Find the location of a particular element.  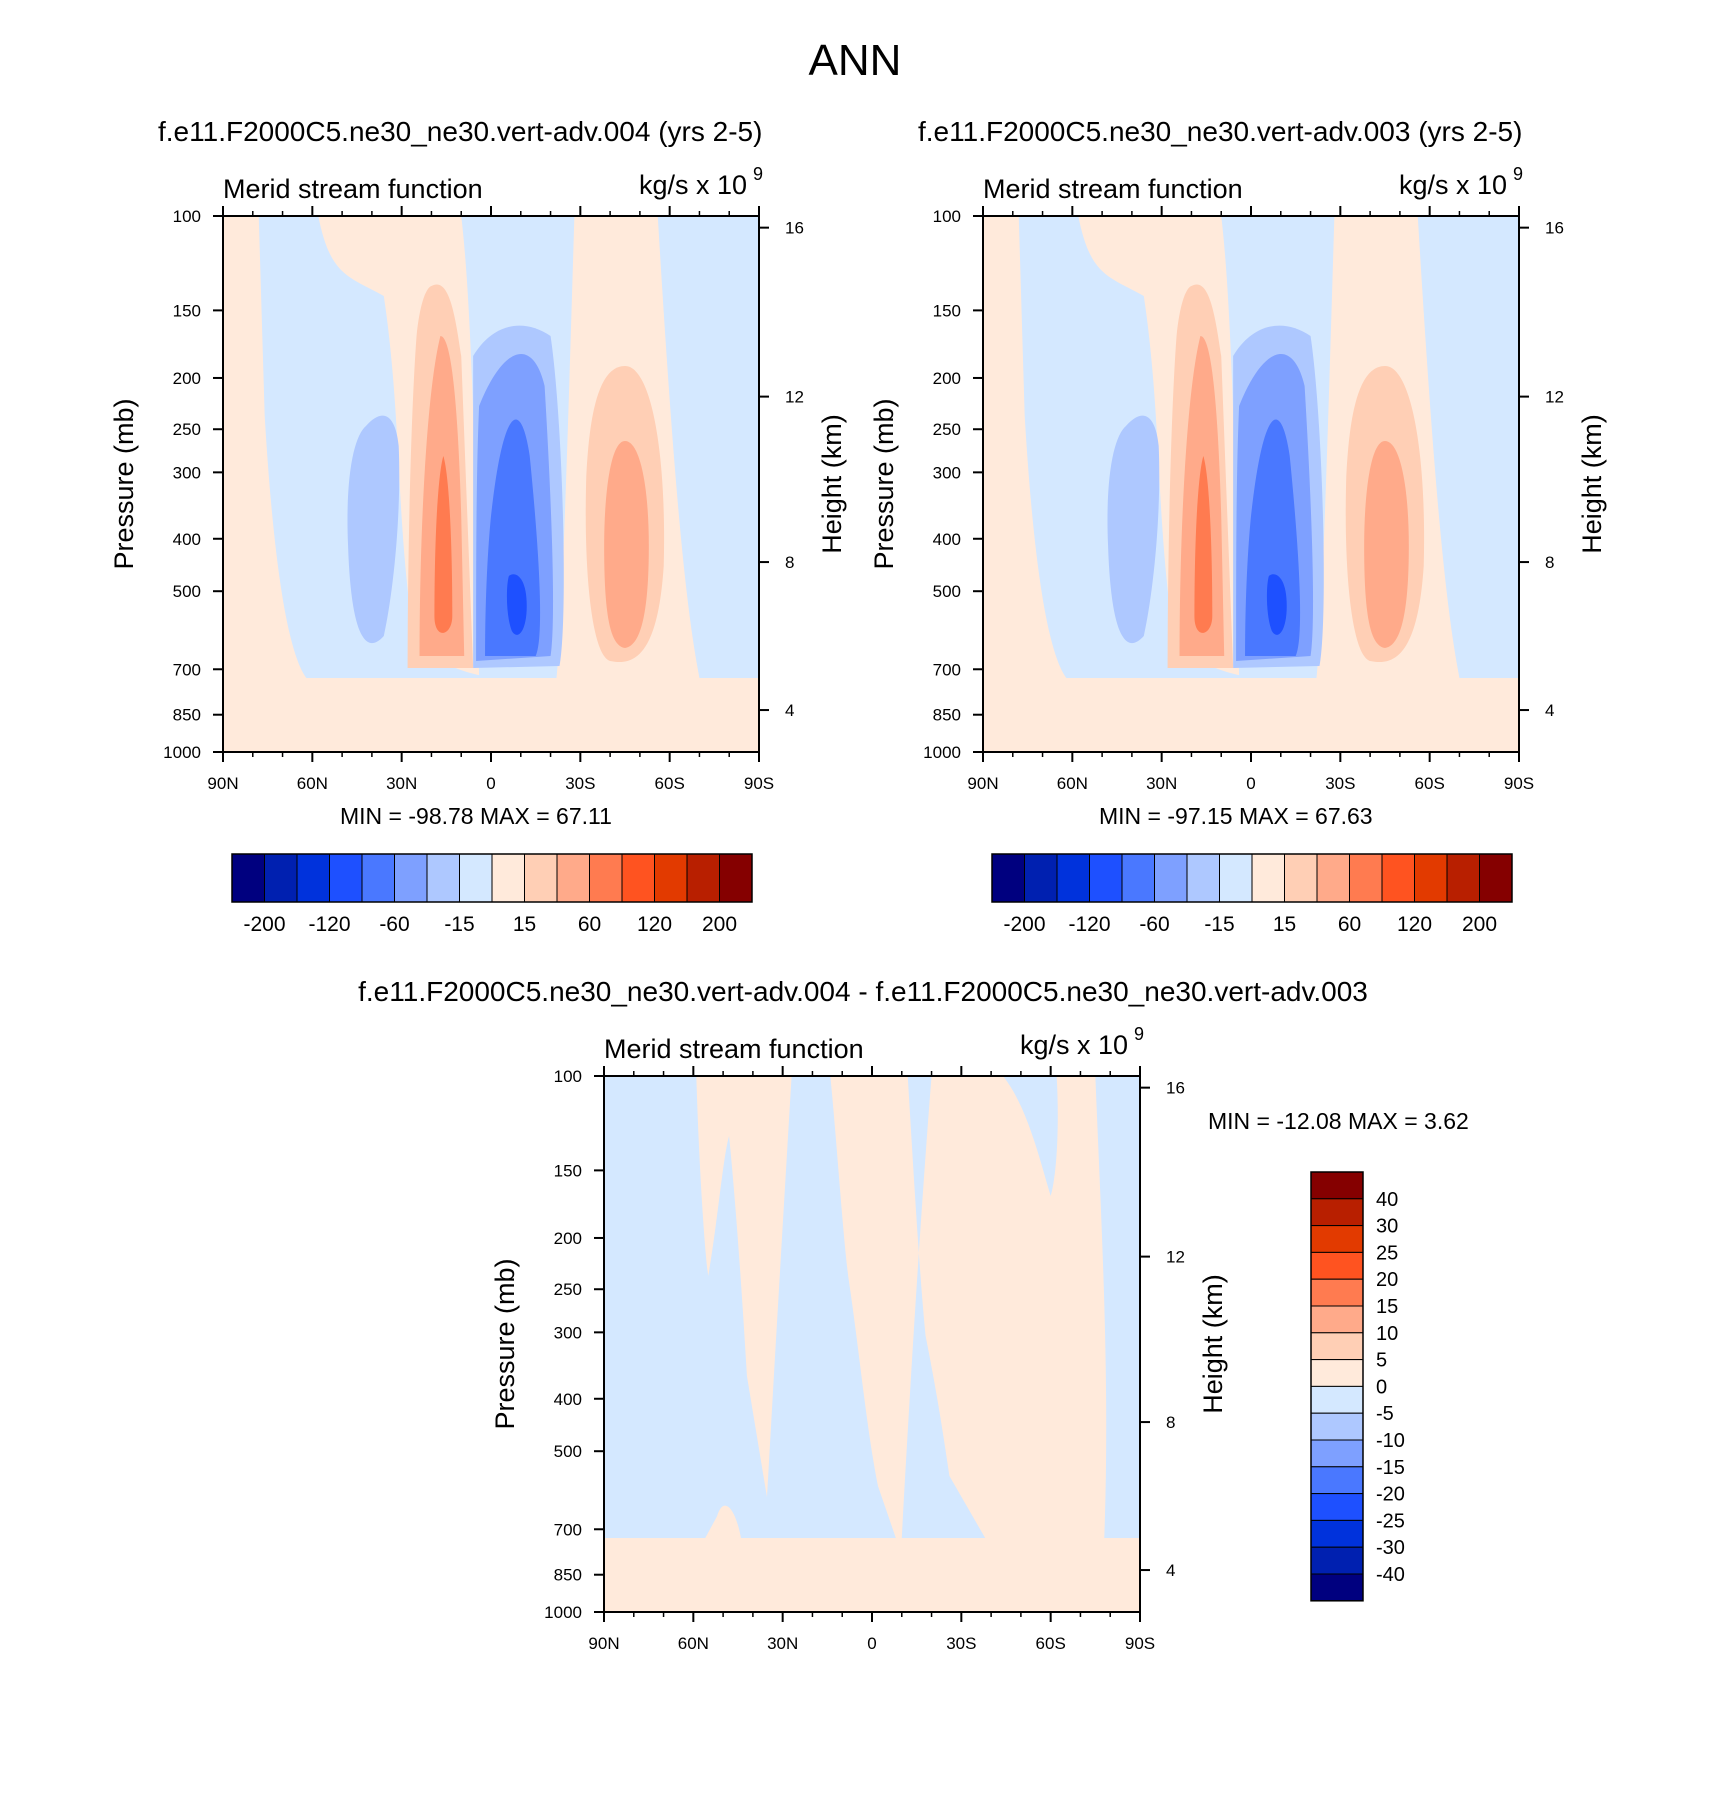

colorbar-label: 40 is located at coordinates (1387, 1200).